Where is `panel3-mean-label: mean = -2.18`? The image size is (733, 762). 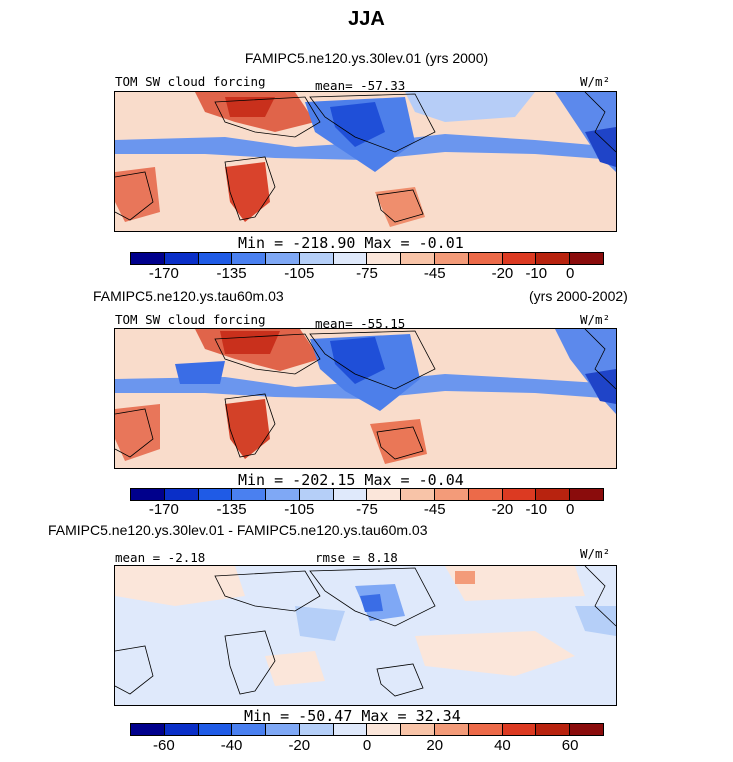 panel3-mean-label: mean = -2.18 is located at coordinates (160, 557).